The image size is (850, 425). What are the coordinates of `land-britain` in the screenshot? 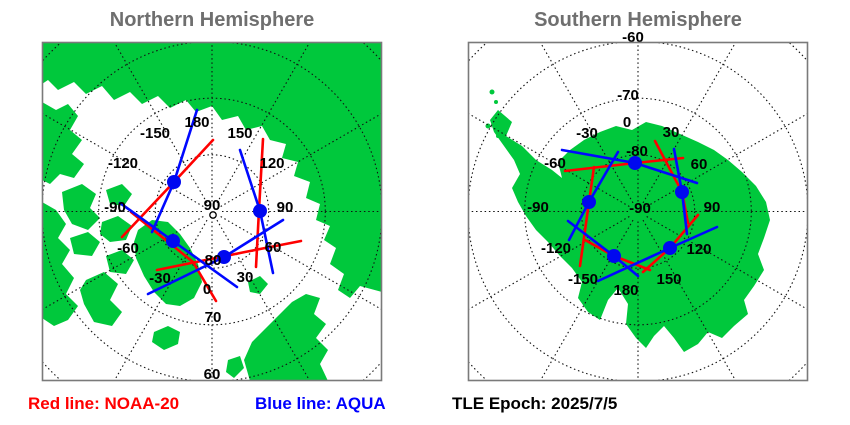 It's located at (235, 367).